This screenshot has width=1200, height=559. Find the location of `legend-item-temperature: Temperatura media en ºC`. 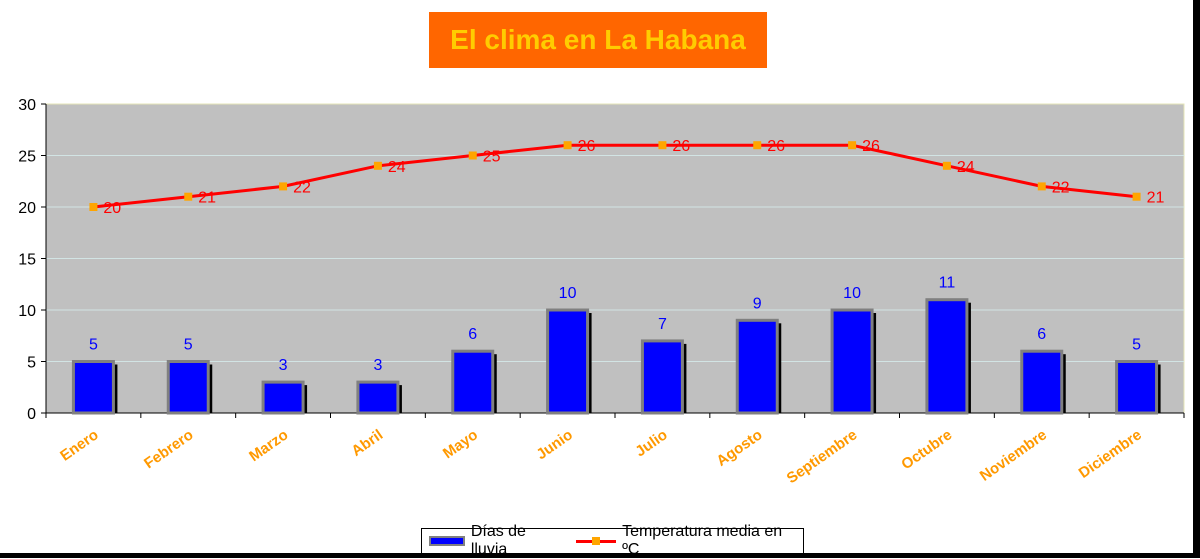

legend-item-temperature: Temperatura media en ºC is located at coordinates (684, 541).